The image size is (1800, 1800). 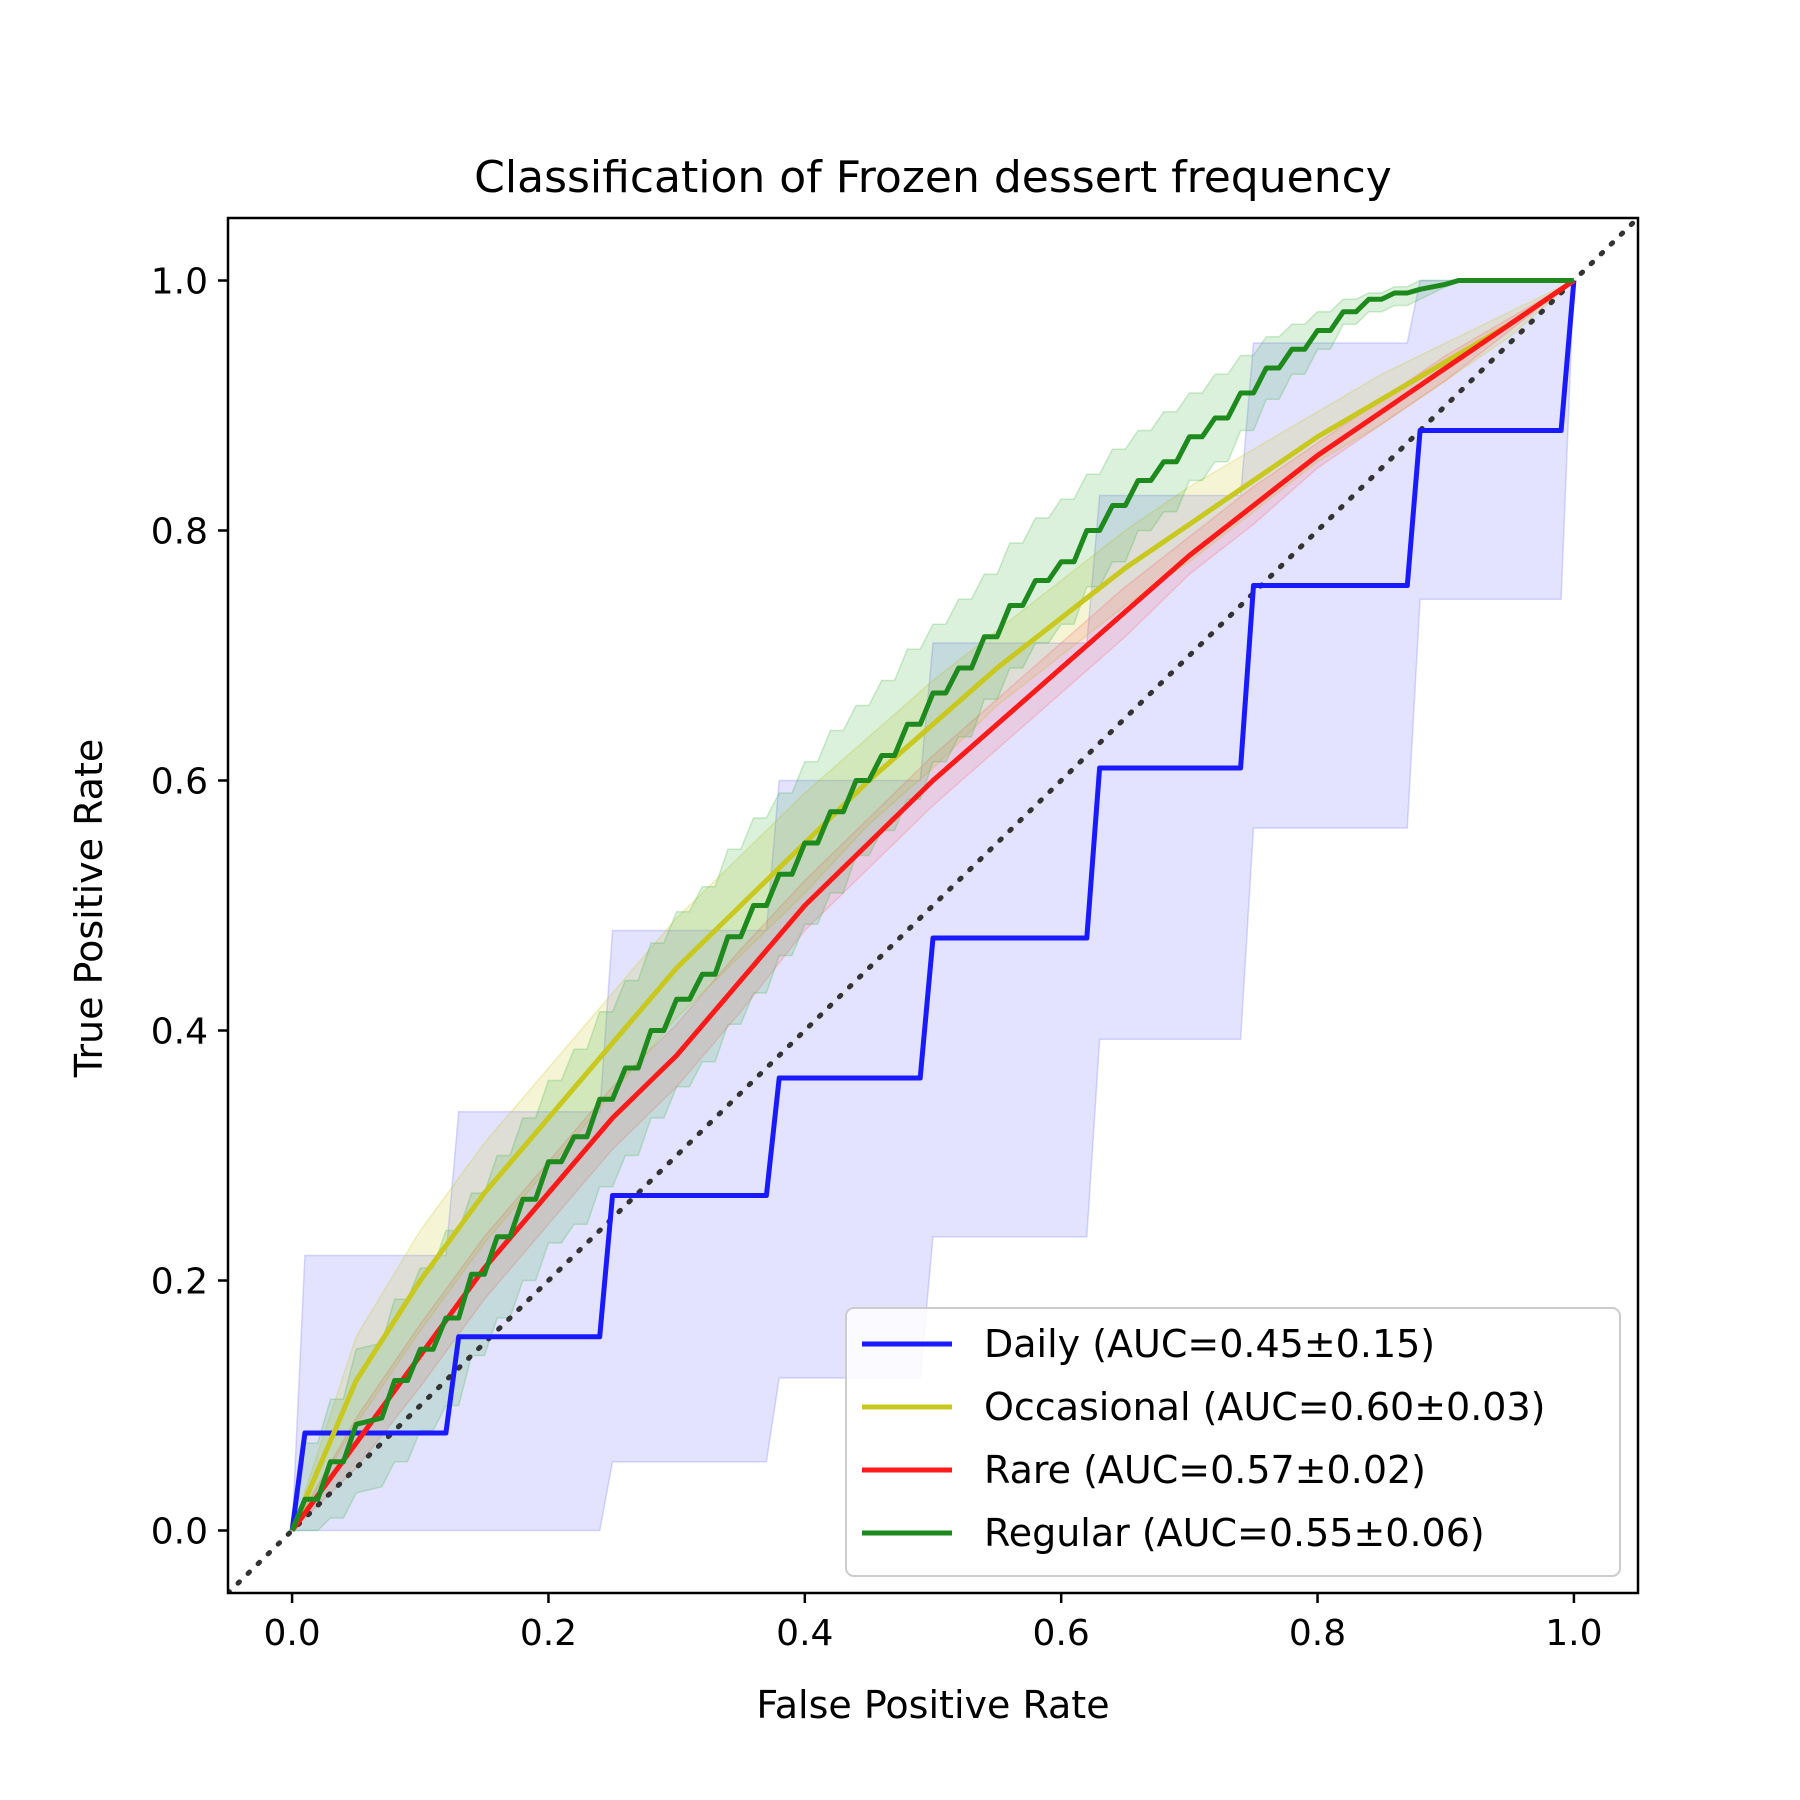 I want to click on legend-box, so click(x=1233, y=1442).